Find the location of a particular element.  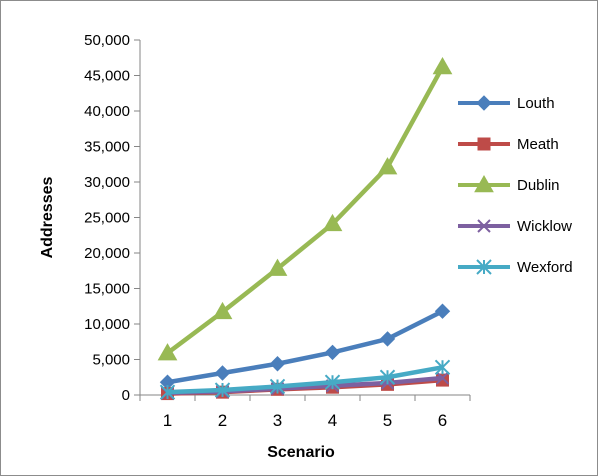

x-tick-label: 4 is located at coordinates (332, 420).